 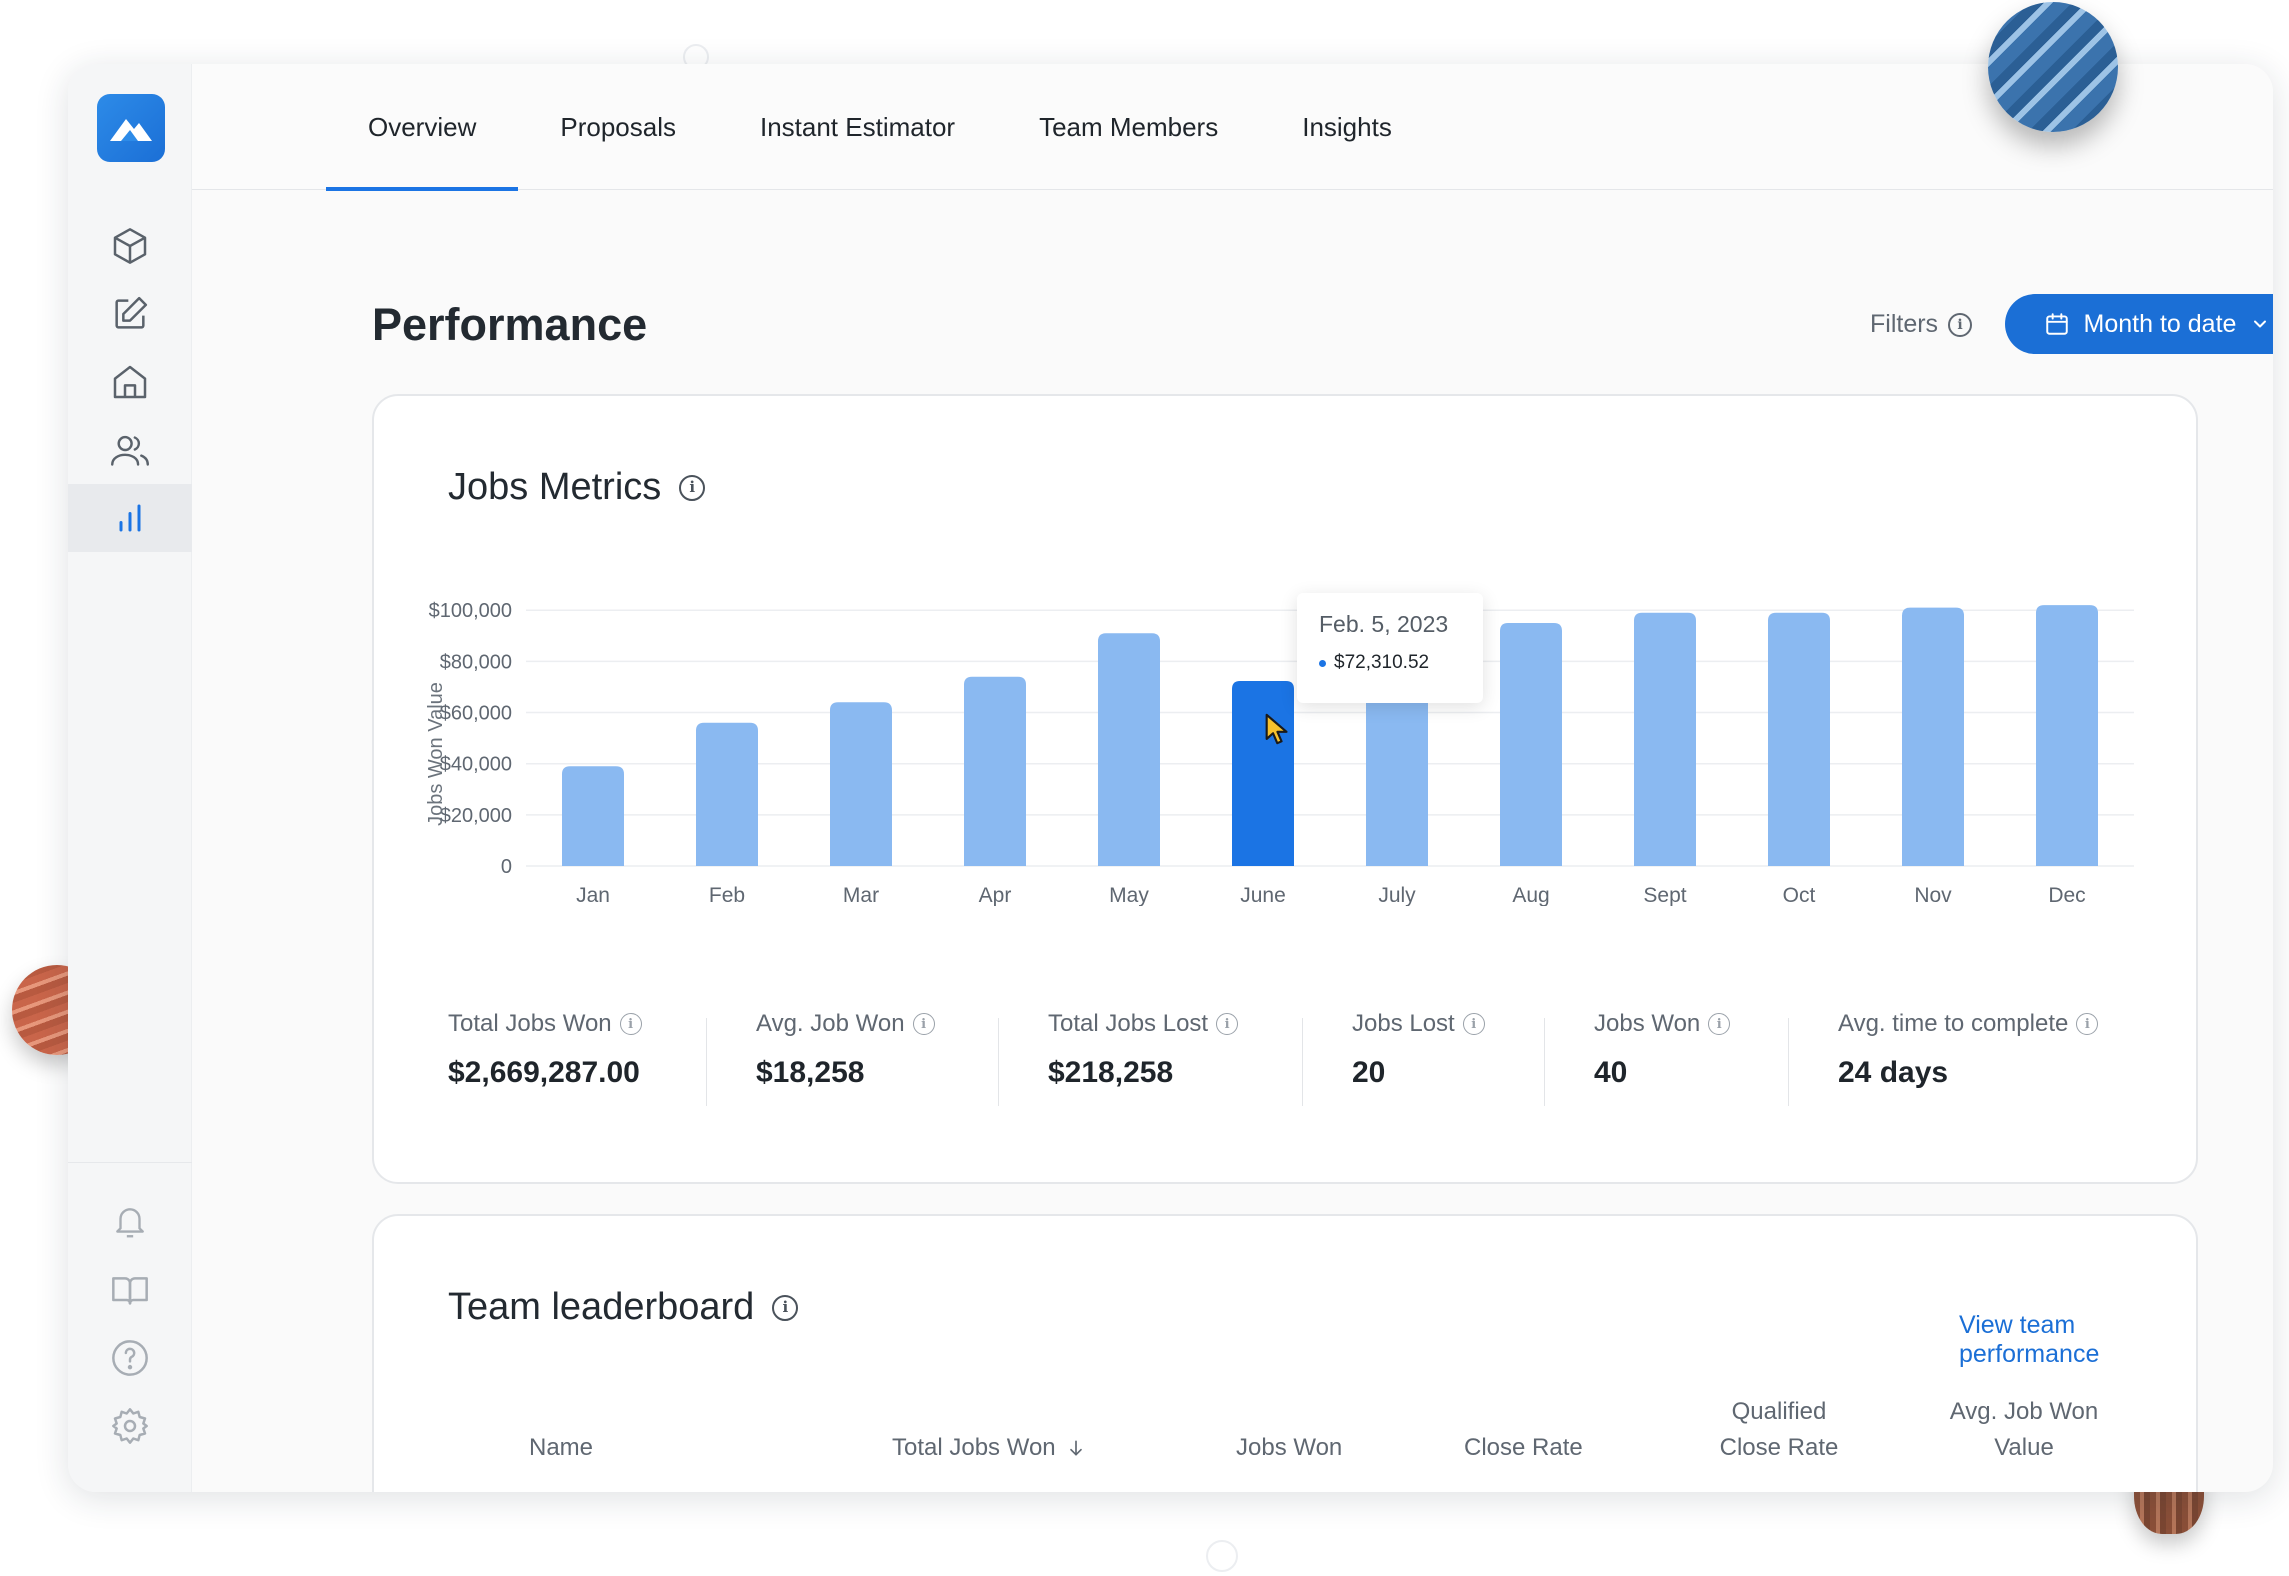 What do you see at coordinates (544, 1072) in the screenshot?
I see `stat-value: $2,669,287.00` at bounding box center [544, 1072].